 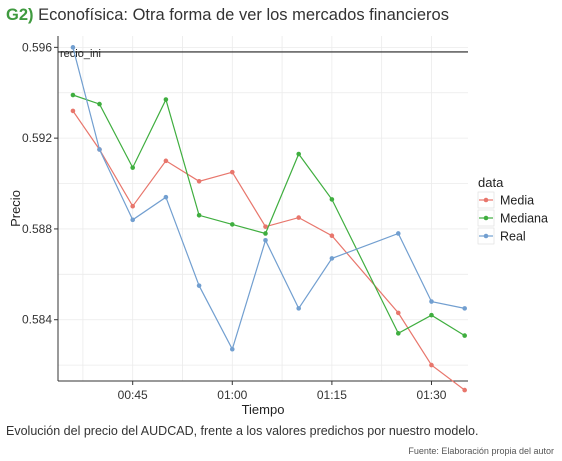 What do you see at coordinates (332, 395) in the screenshot?
I see `x-tick-label: 01:15` at bounding box center [332, 395].